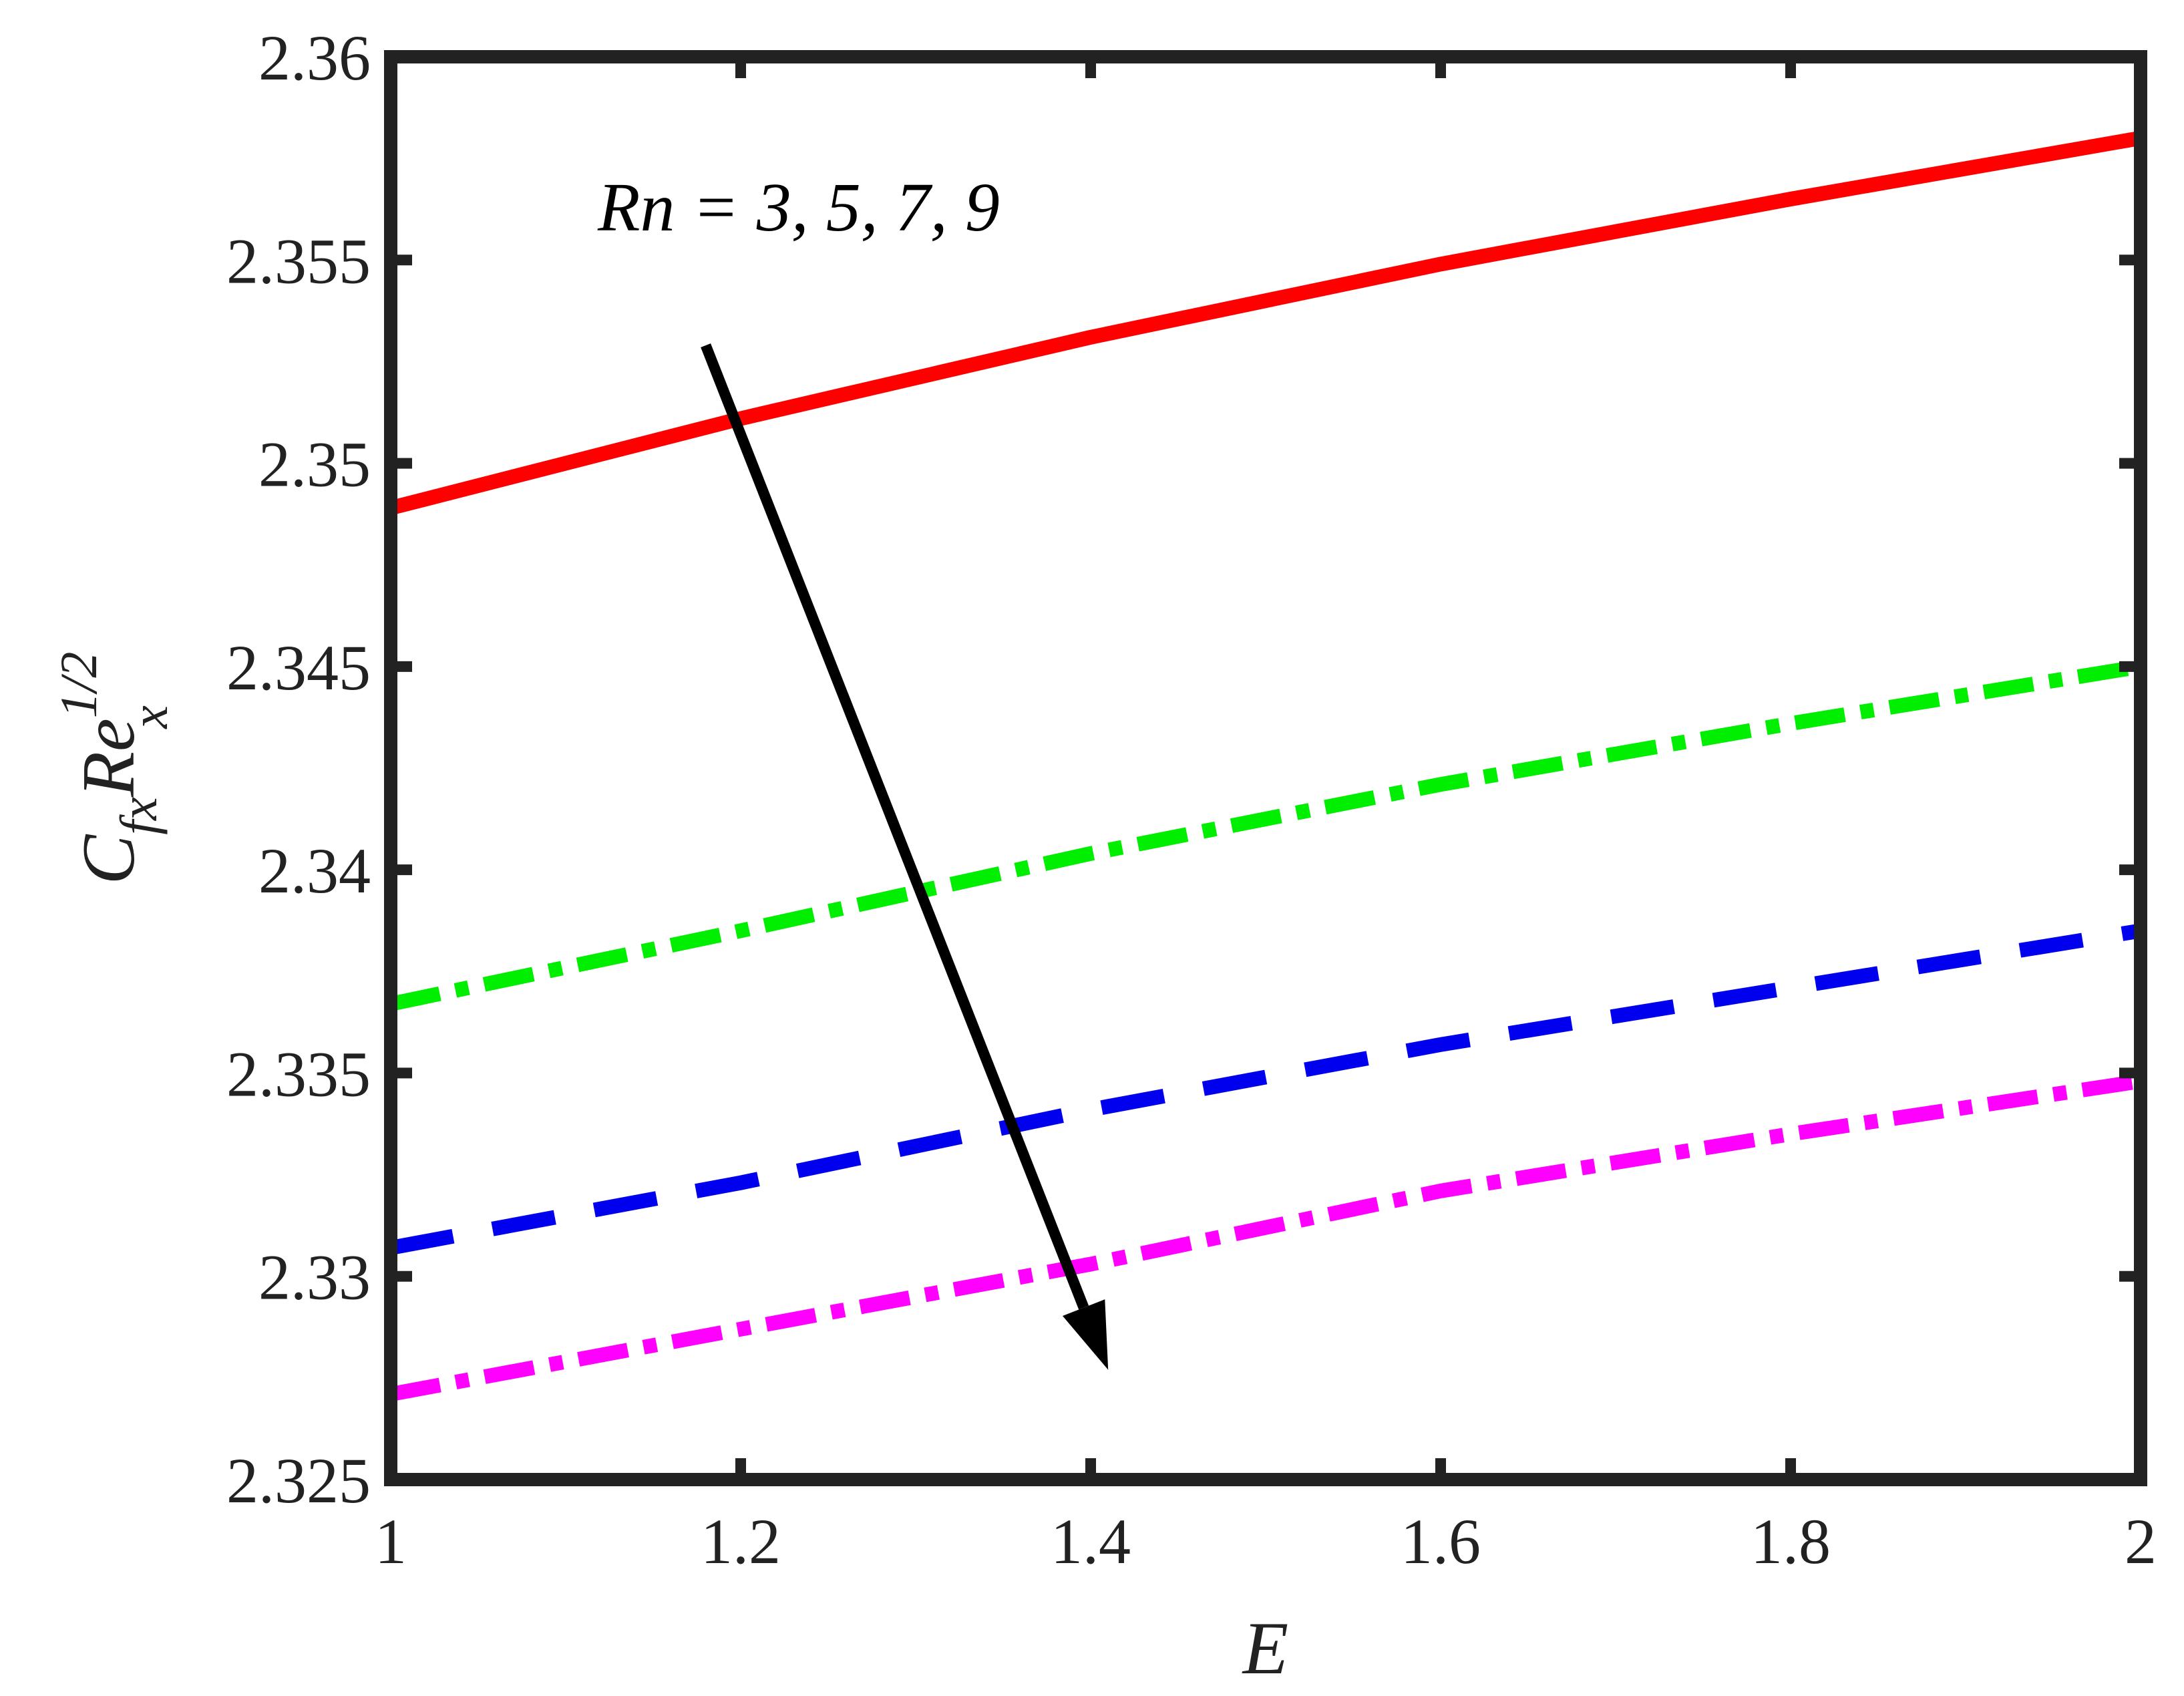 The width and height of the screenshot is (2184, 1696). I want to click on annotation-label: Rn = 3, 5, 7, 9, so click(799, 208).